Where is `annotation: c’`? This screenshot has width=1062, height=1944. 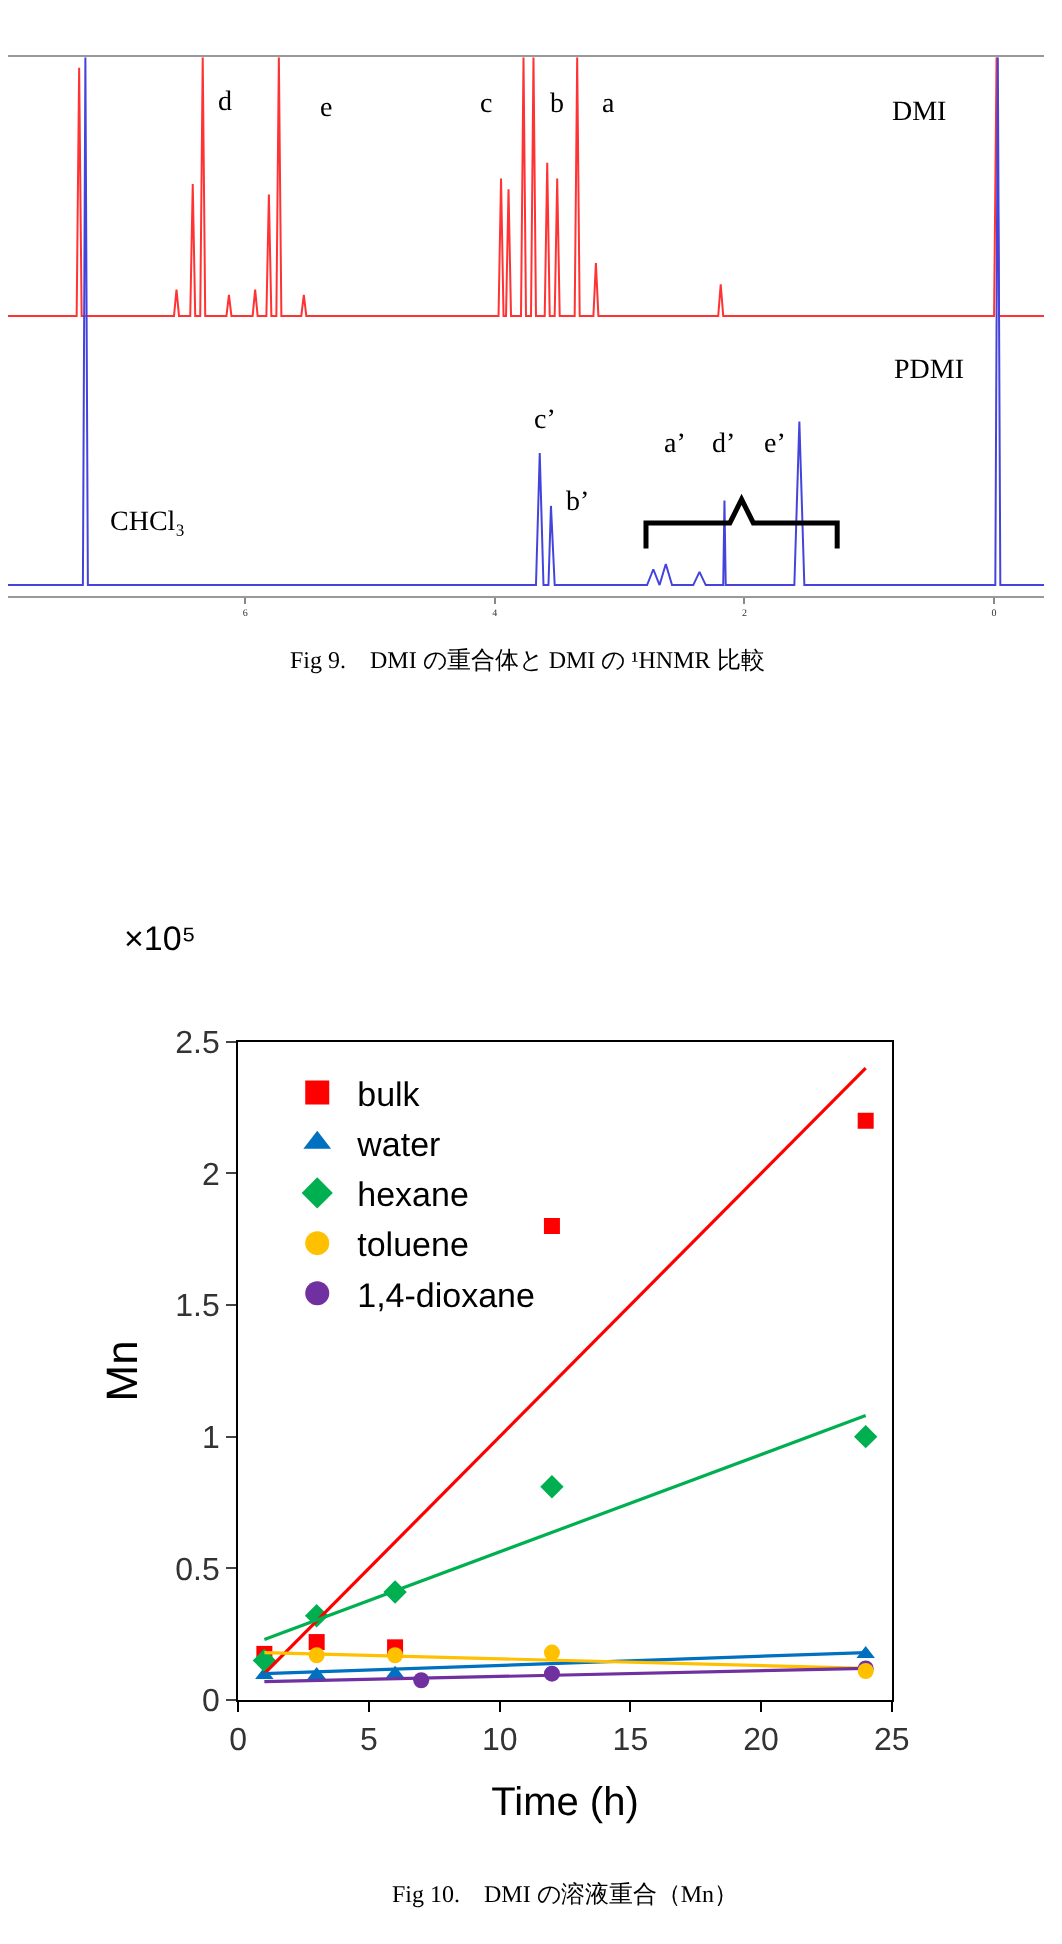
annotation: c’ is located at coordinates (545, 421).